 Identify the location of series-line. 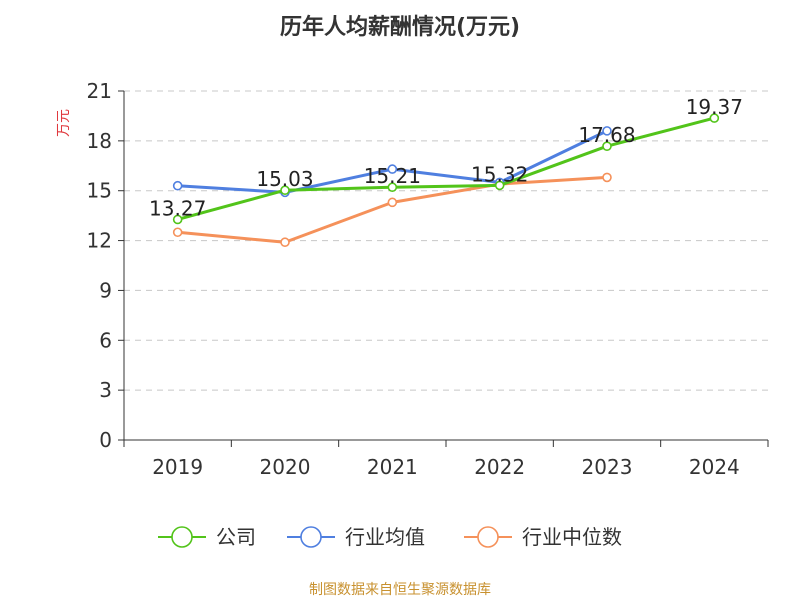
(446, 168).